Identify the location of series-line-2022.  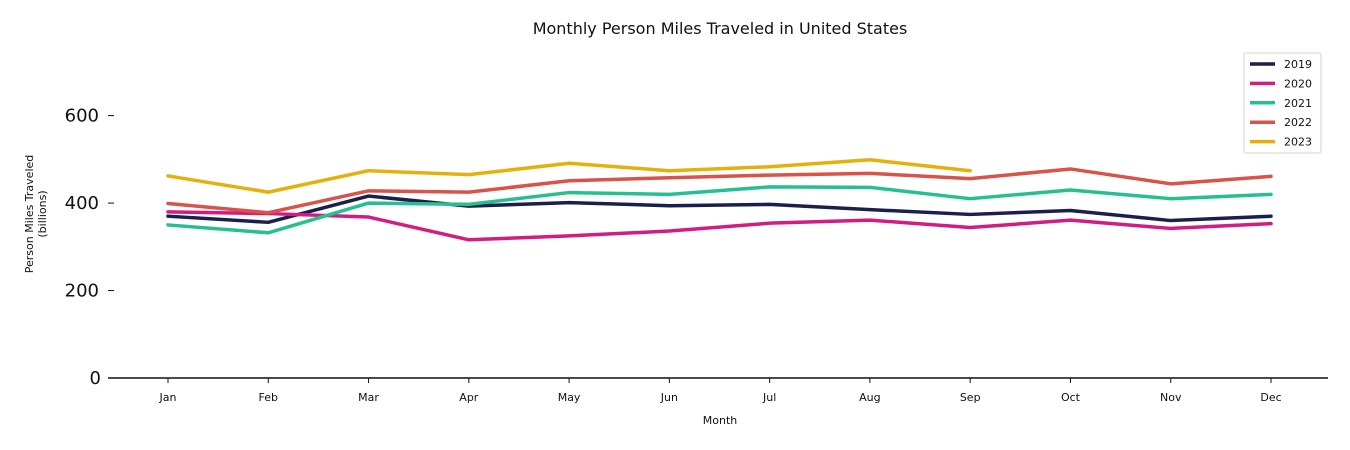
(719, 191).